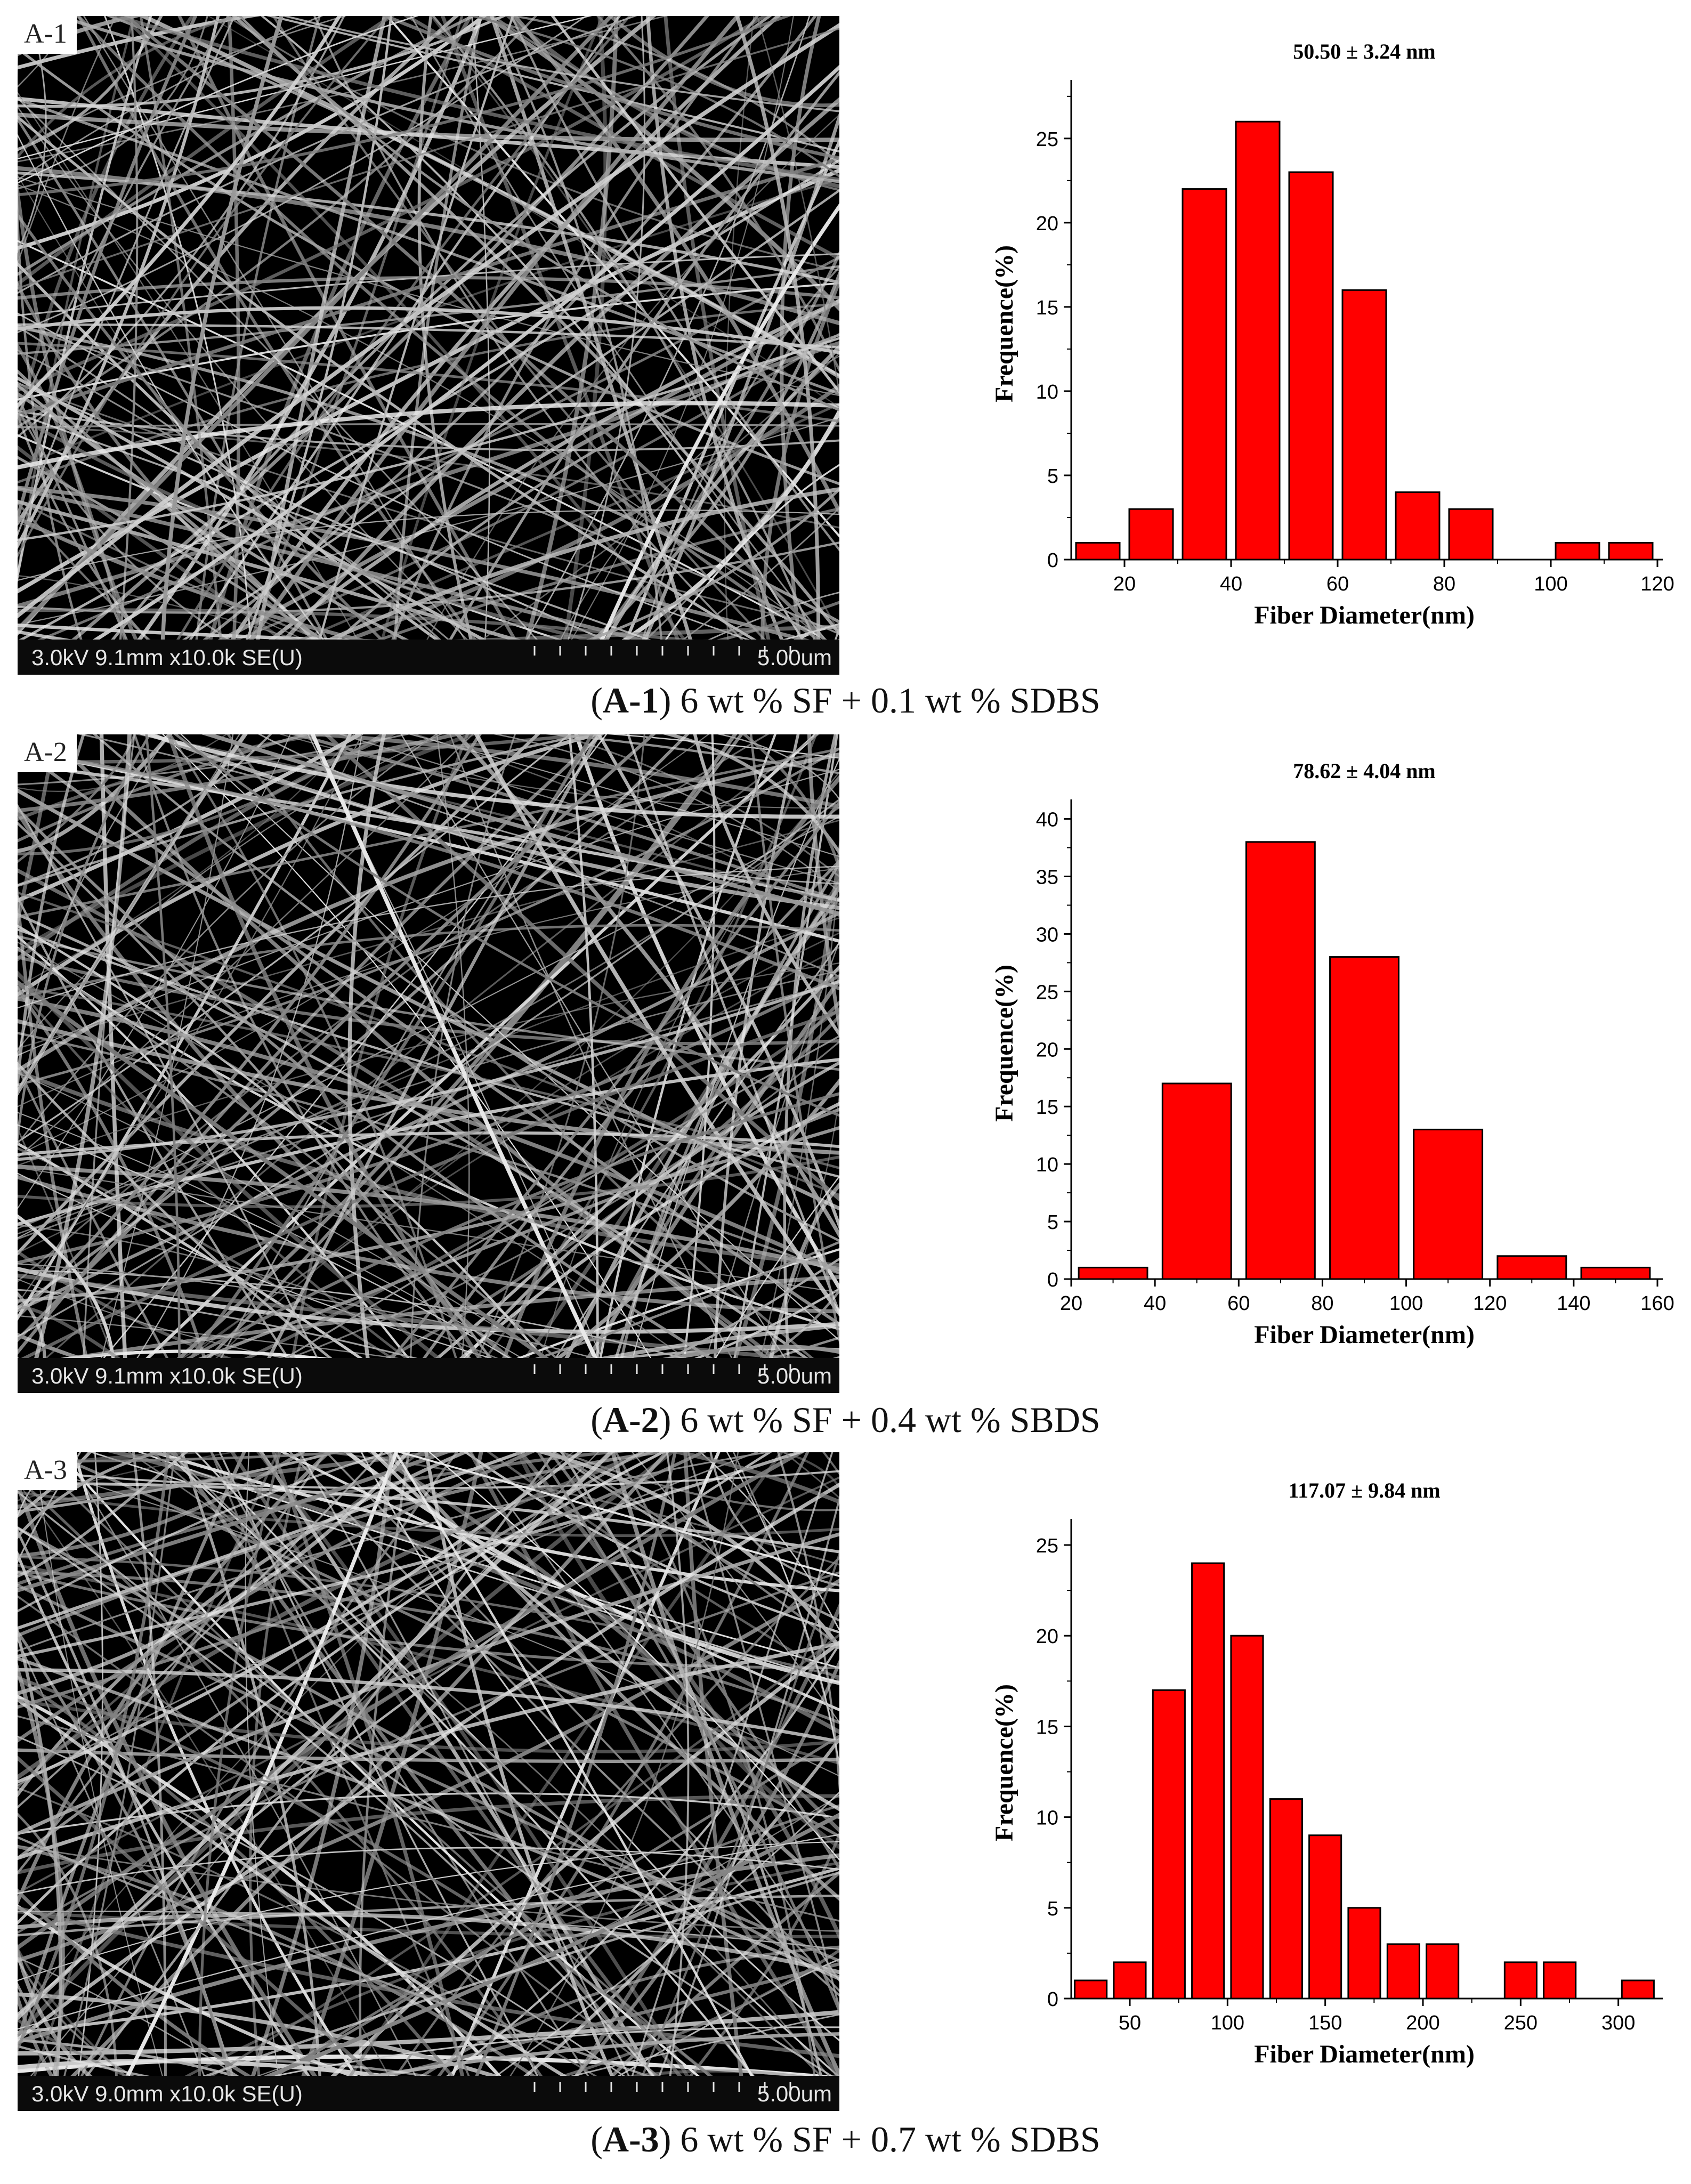 This screenshot has width=1691, height=2184. What do you see at coordinates (1047, 878) in the screenshot?
I see `y-tick-label: 35` at bounding box center [1047, 878].